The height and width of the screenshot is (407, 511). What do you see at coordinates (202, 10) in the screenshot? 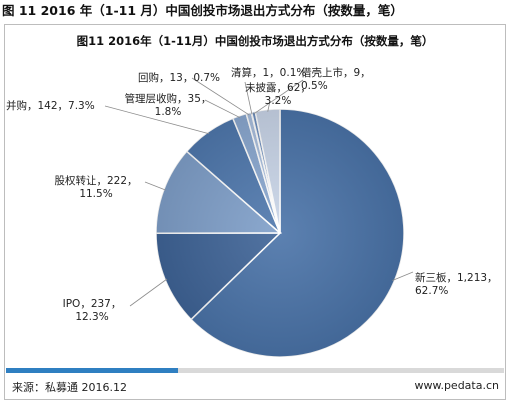
I see `figure-title: 图 11 2016 年（1-11 月）中国创投市场退出方式分布（按数量，笔）` at bounding box center [202, 10].